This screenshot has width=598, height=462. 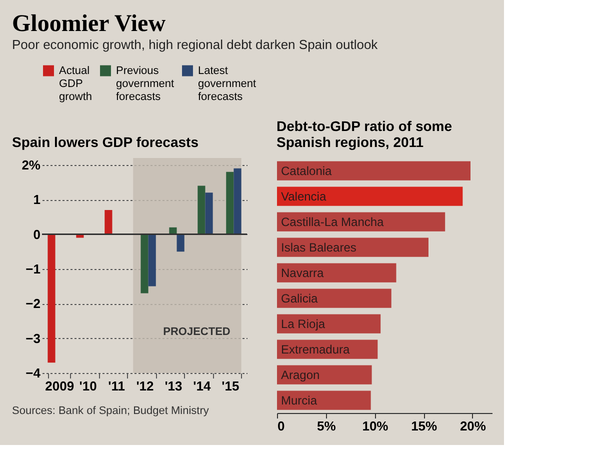 What do you see at coordinates (231, 386) in the screenshot?
I see `x-tick-label: '15` at bounding box center [231, 386].